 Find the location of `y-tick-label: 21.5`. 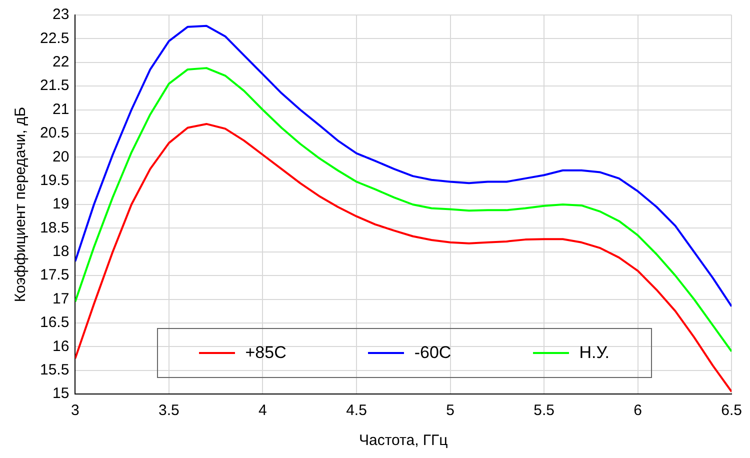

y-tick-label: 21.5 is located at coordinates (55, 85).